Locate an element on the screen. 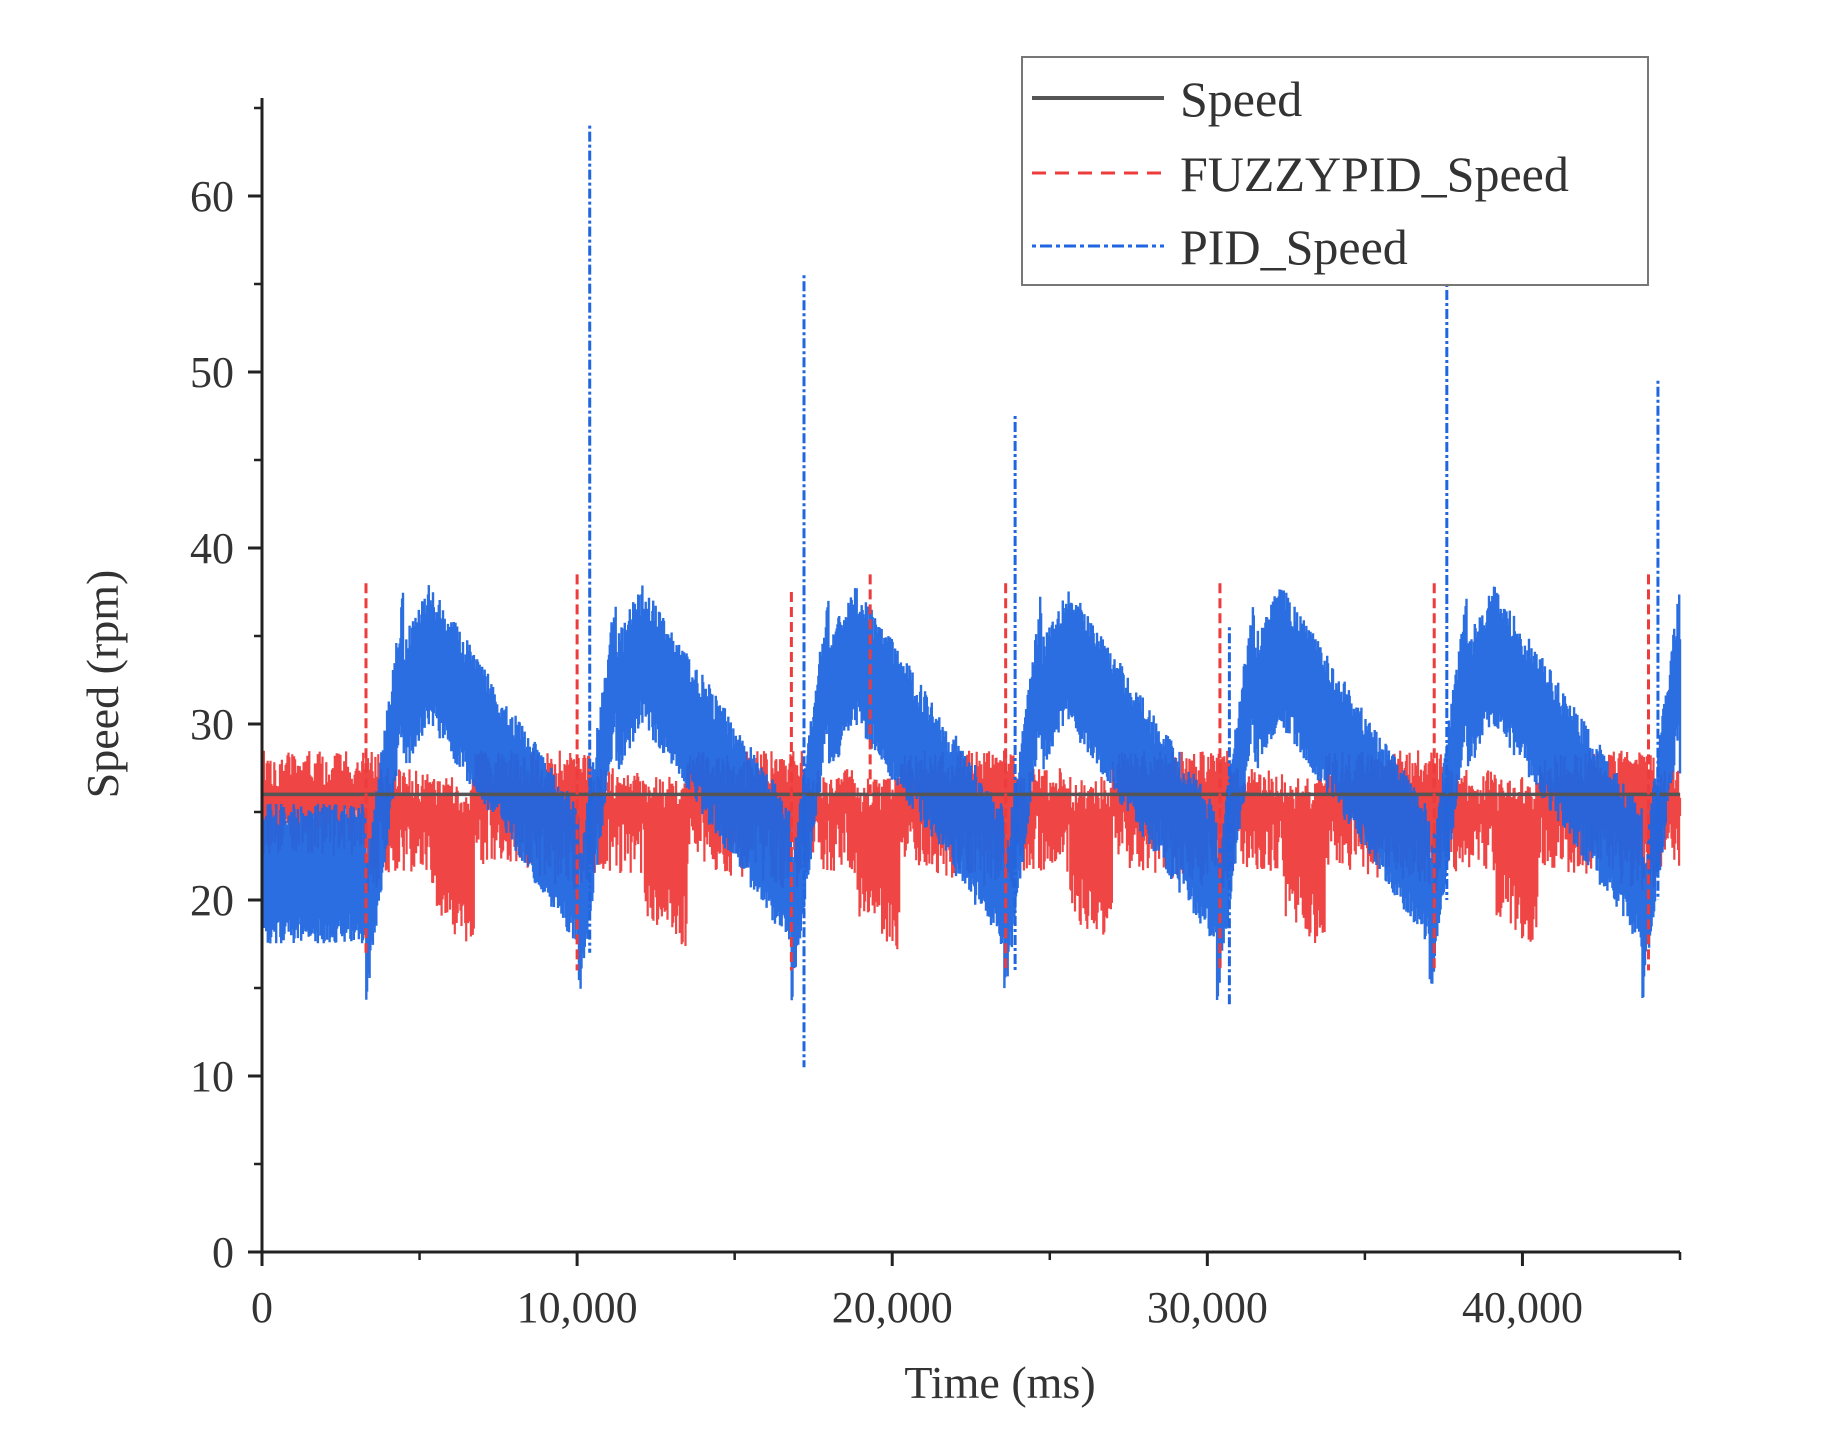 The image size is (1832, 1441). legend: Speed FUZZYPID_Speed PID_Speed is located at coordinates (1335, 171).